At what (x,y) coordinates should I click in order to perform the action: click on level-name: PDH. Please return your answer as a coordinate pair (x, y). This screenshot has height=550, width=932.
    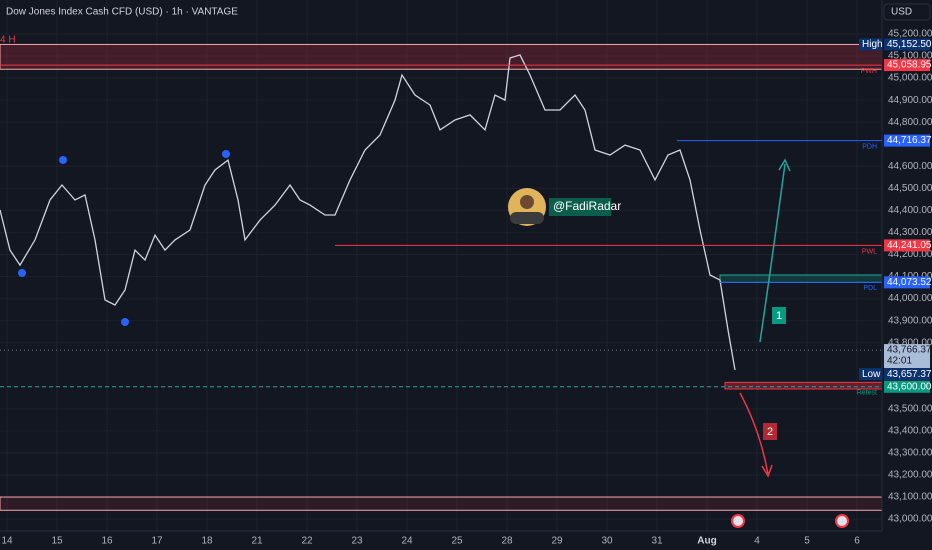
    Looking at the image, I should click on (869, 146).